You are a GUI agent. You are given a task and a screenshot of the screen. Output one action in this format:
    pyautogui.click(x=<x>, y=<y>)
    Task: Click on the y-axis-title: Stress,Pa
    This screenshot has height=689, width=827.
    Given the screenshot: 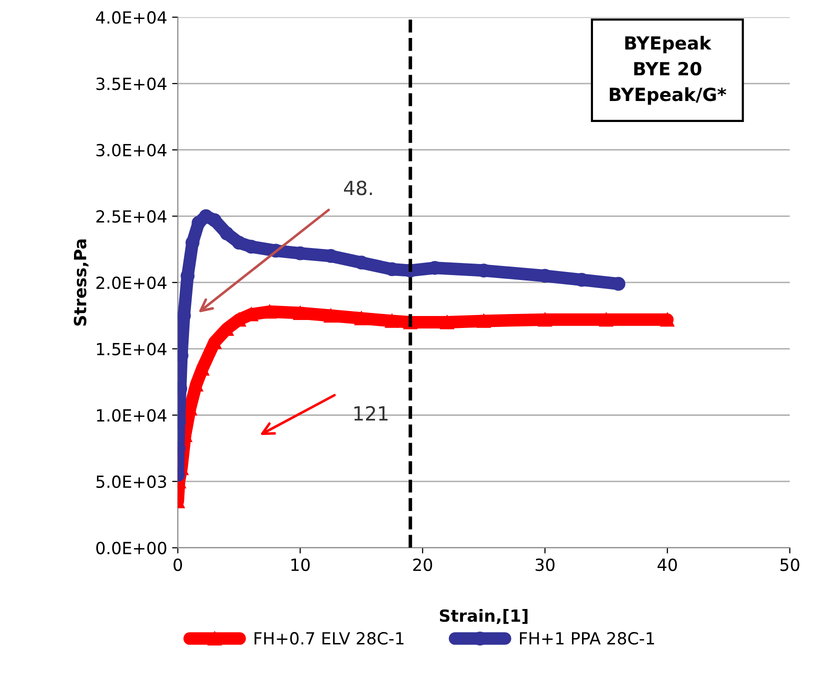 What is the action you would take?
    pyautogui.click(x=81, y=282)
    